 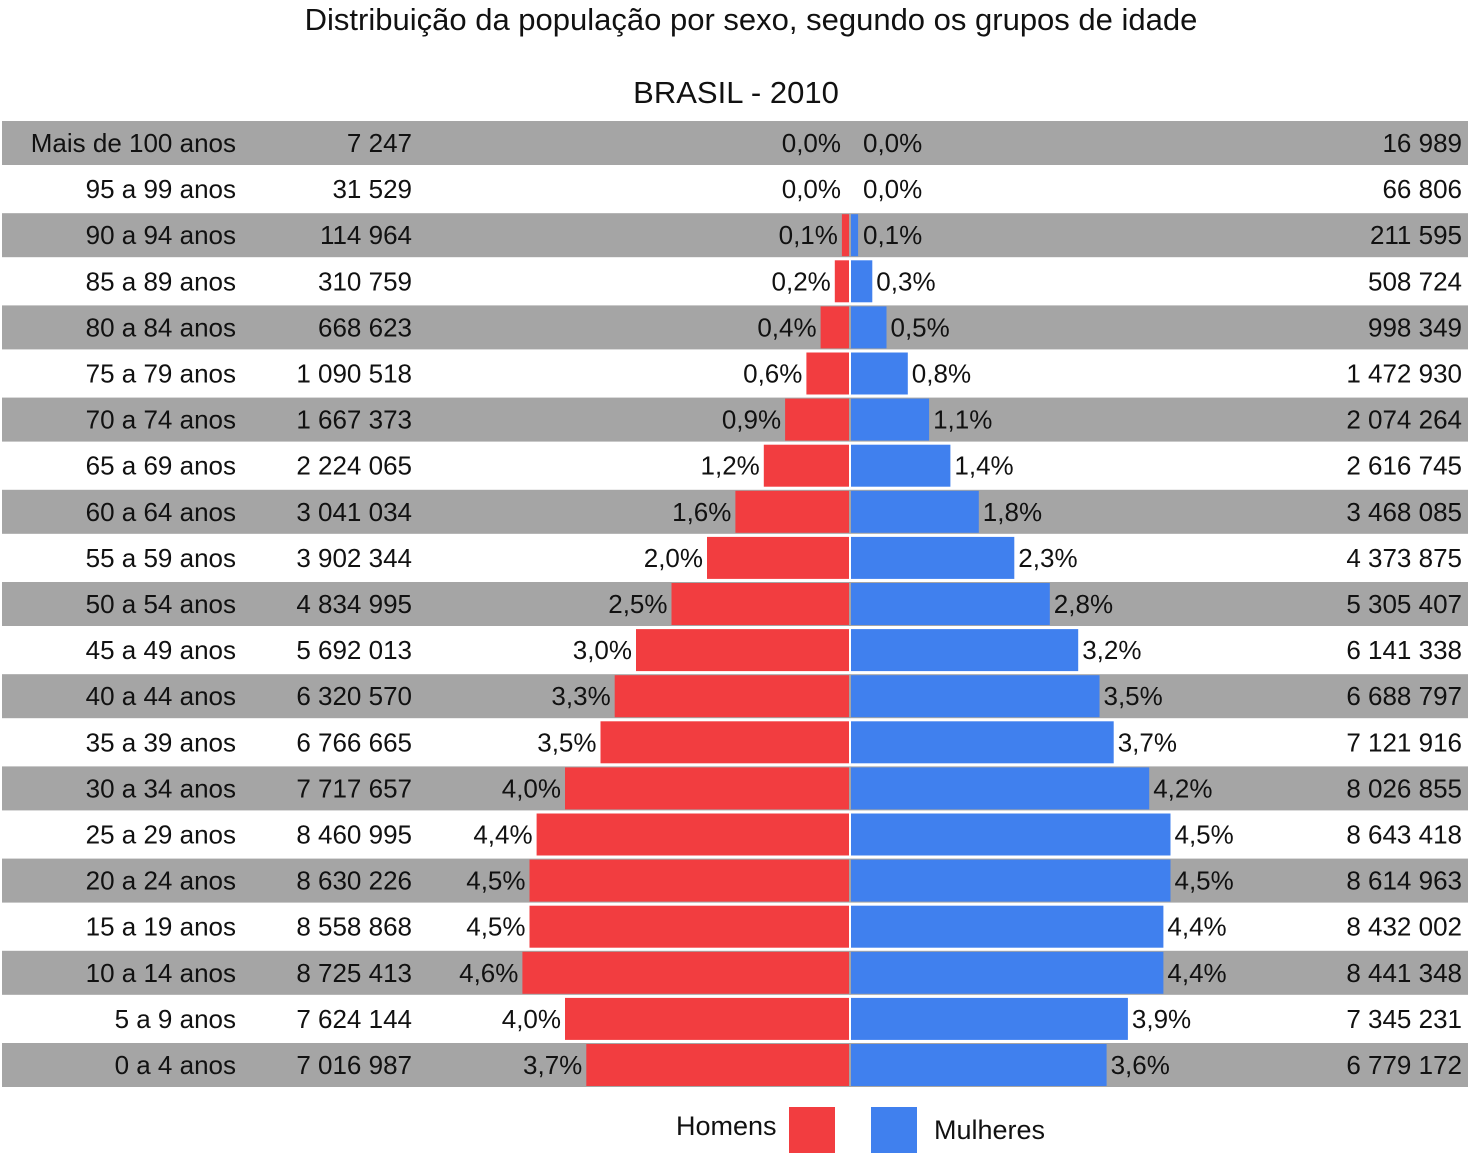 I want to click on percent-label-mulheres: 4,5%, so click(x=1204, y=835).